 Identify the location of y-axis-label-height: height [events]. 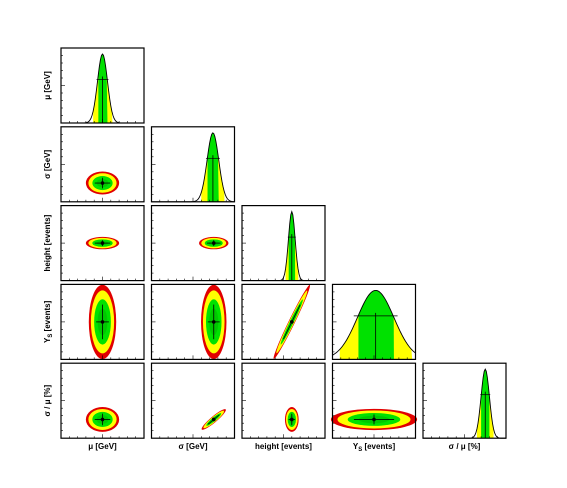
(47, 242).